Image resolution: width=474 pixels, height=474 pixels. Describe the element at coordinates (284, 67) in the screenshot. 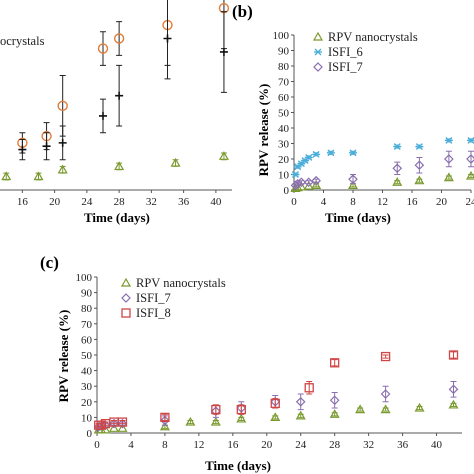

I see `panel-b-y-tick-label: 80` at that location.